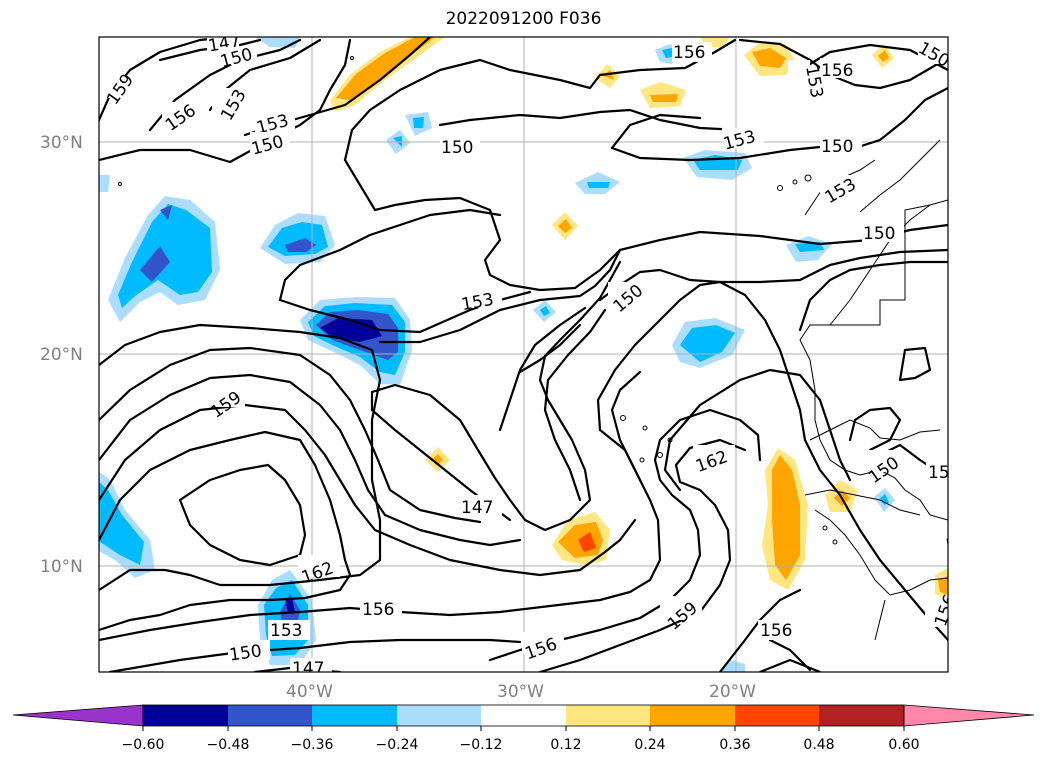 This screenshot has width=1047, height=765. Describe the element at coordinates (309, 692) in the screenshot. I see `lon-label-40w: 40°W` at that location.